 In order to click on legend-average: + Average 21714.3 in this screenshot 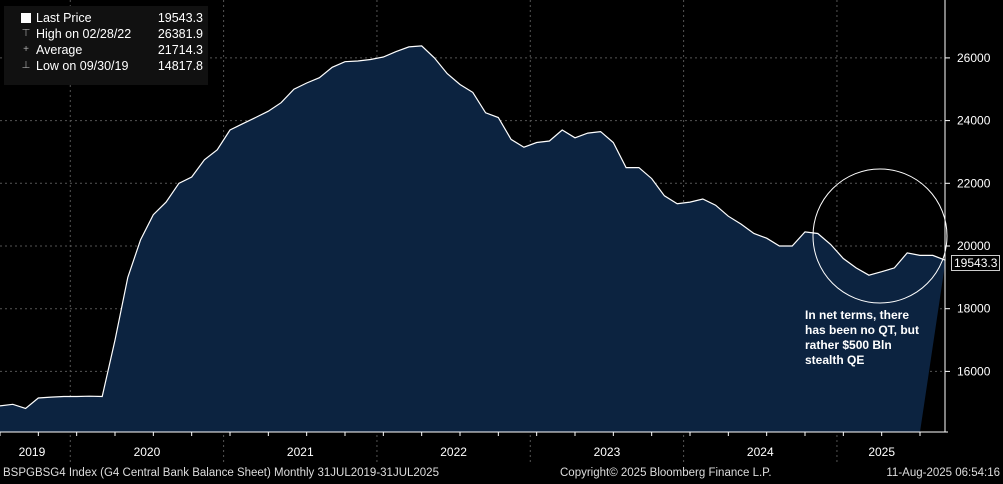, I will do `click(106, 50)`.